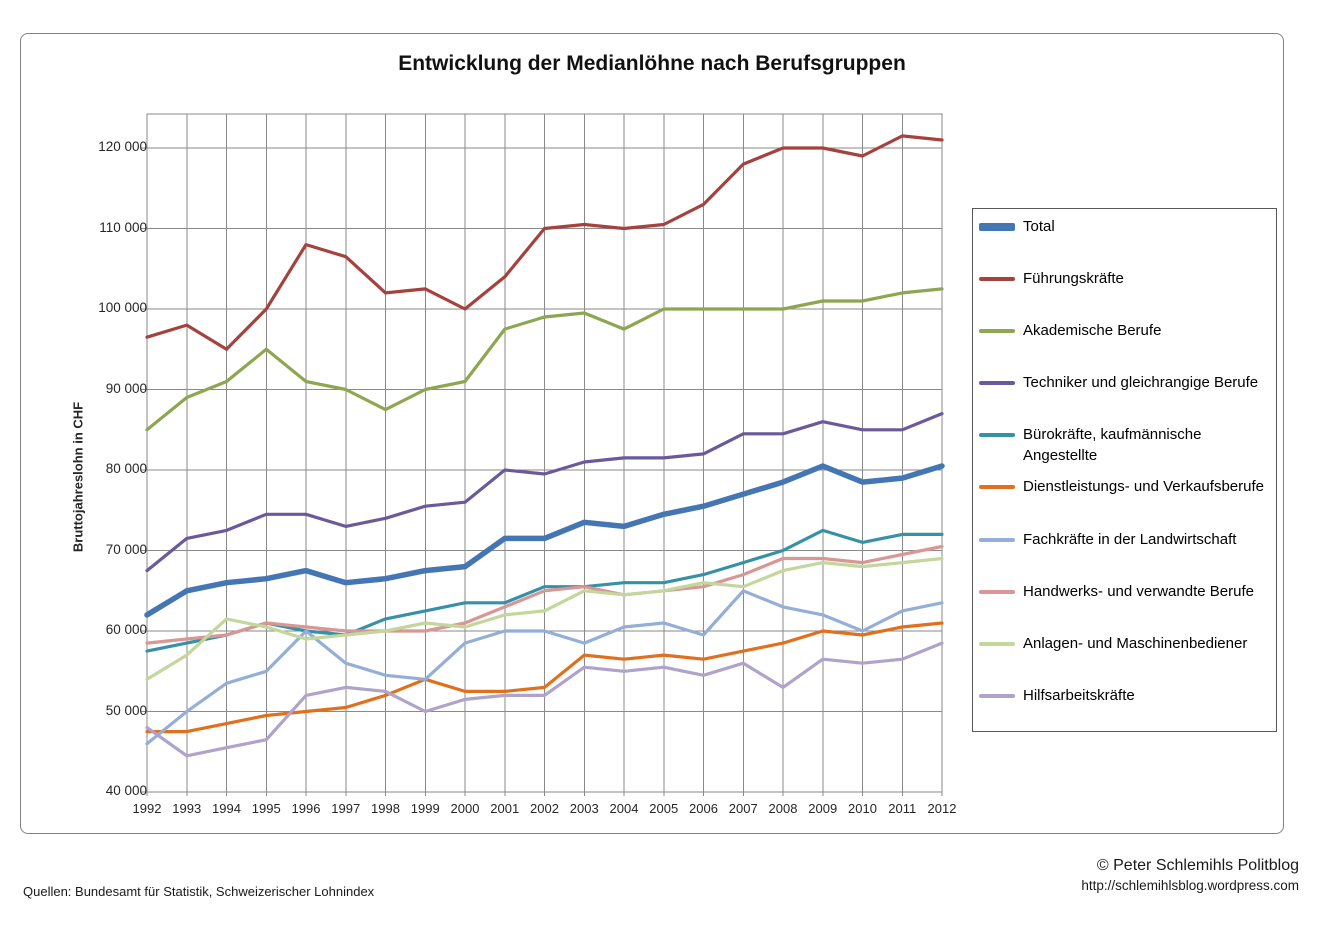 Image resolution: width=1323 pixels, height=926 pixels. What do you see at coordinates (187, 808) in the screenshot?
I see `x-tick-label: 1993` at bounding box center [187, 808].